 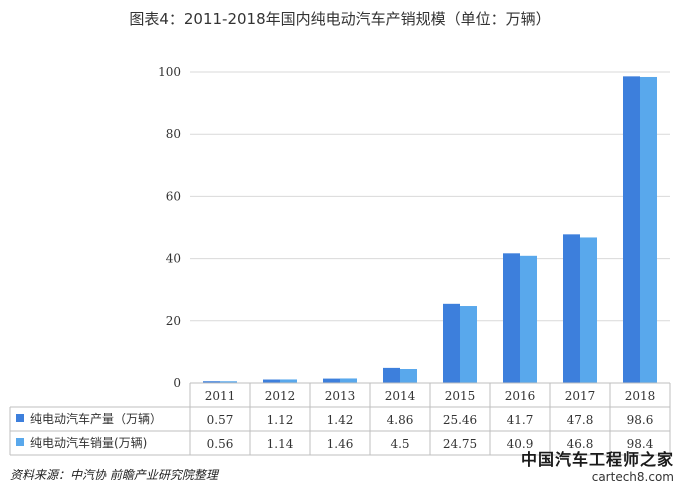 I want to click on data-label: 0.57, so click(x=220, y=420).